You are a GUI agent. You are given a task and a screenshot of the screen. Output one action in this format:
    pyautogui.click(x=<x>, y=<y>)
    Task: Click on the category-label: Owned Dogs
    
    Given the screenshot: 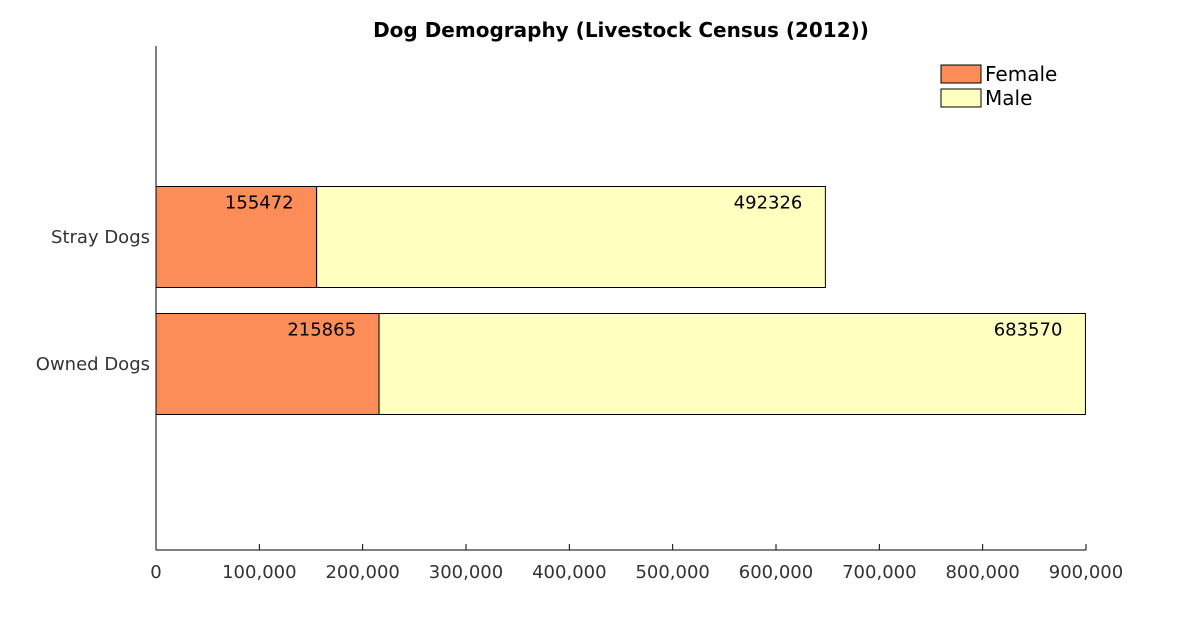 What is the action you would take?
    pyautogui.click(x=93, y=364)
    